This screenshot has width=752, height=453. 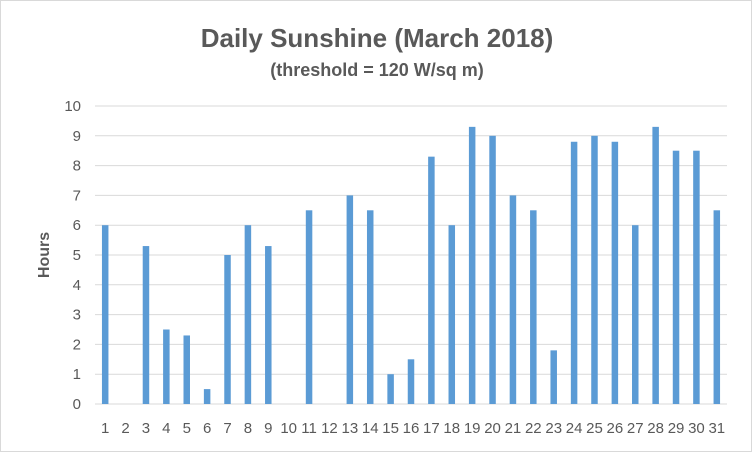 What do you see at coordinates (716, 428) in the screenshot?
I see `x-tick-label: 31` at bounding box center [716, 428].